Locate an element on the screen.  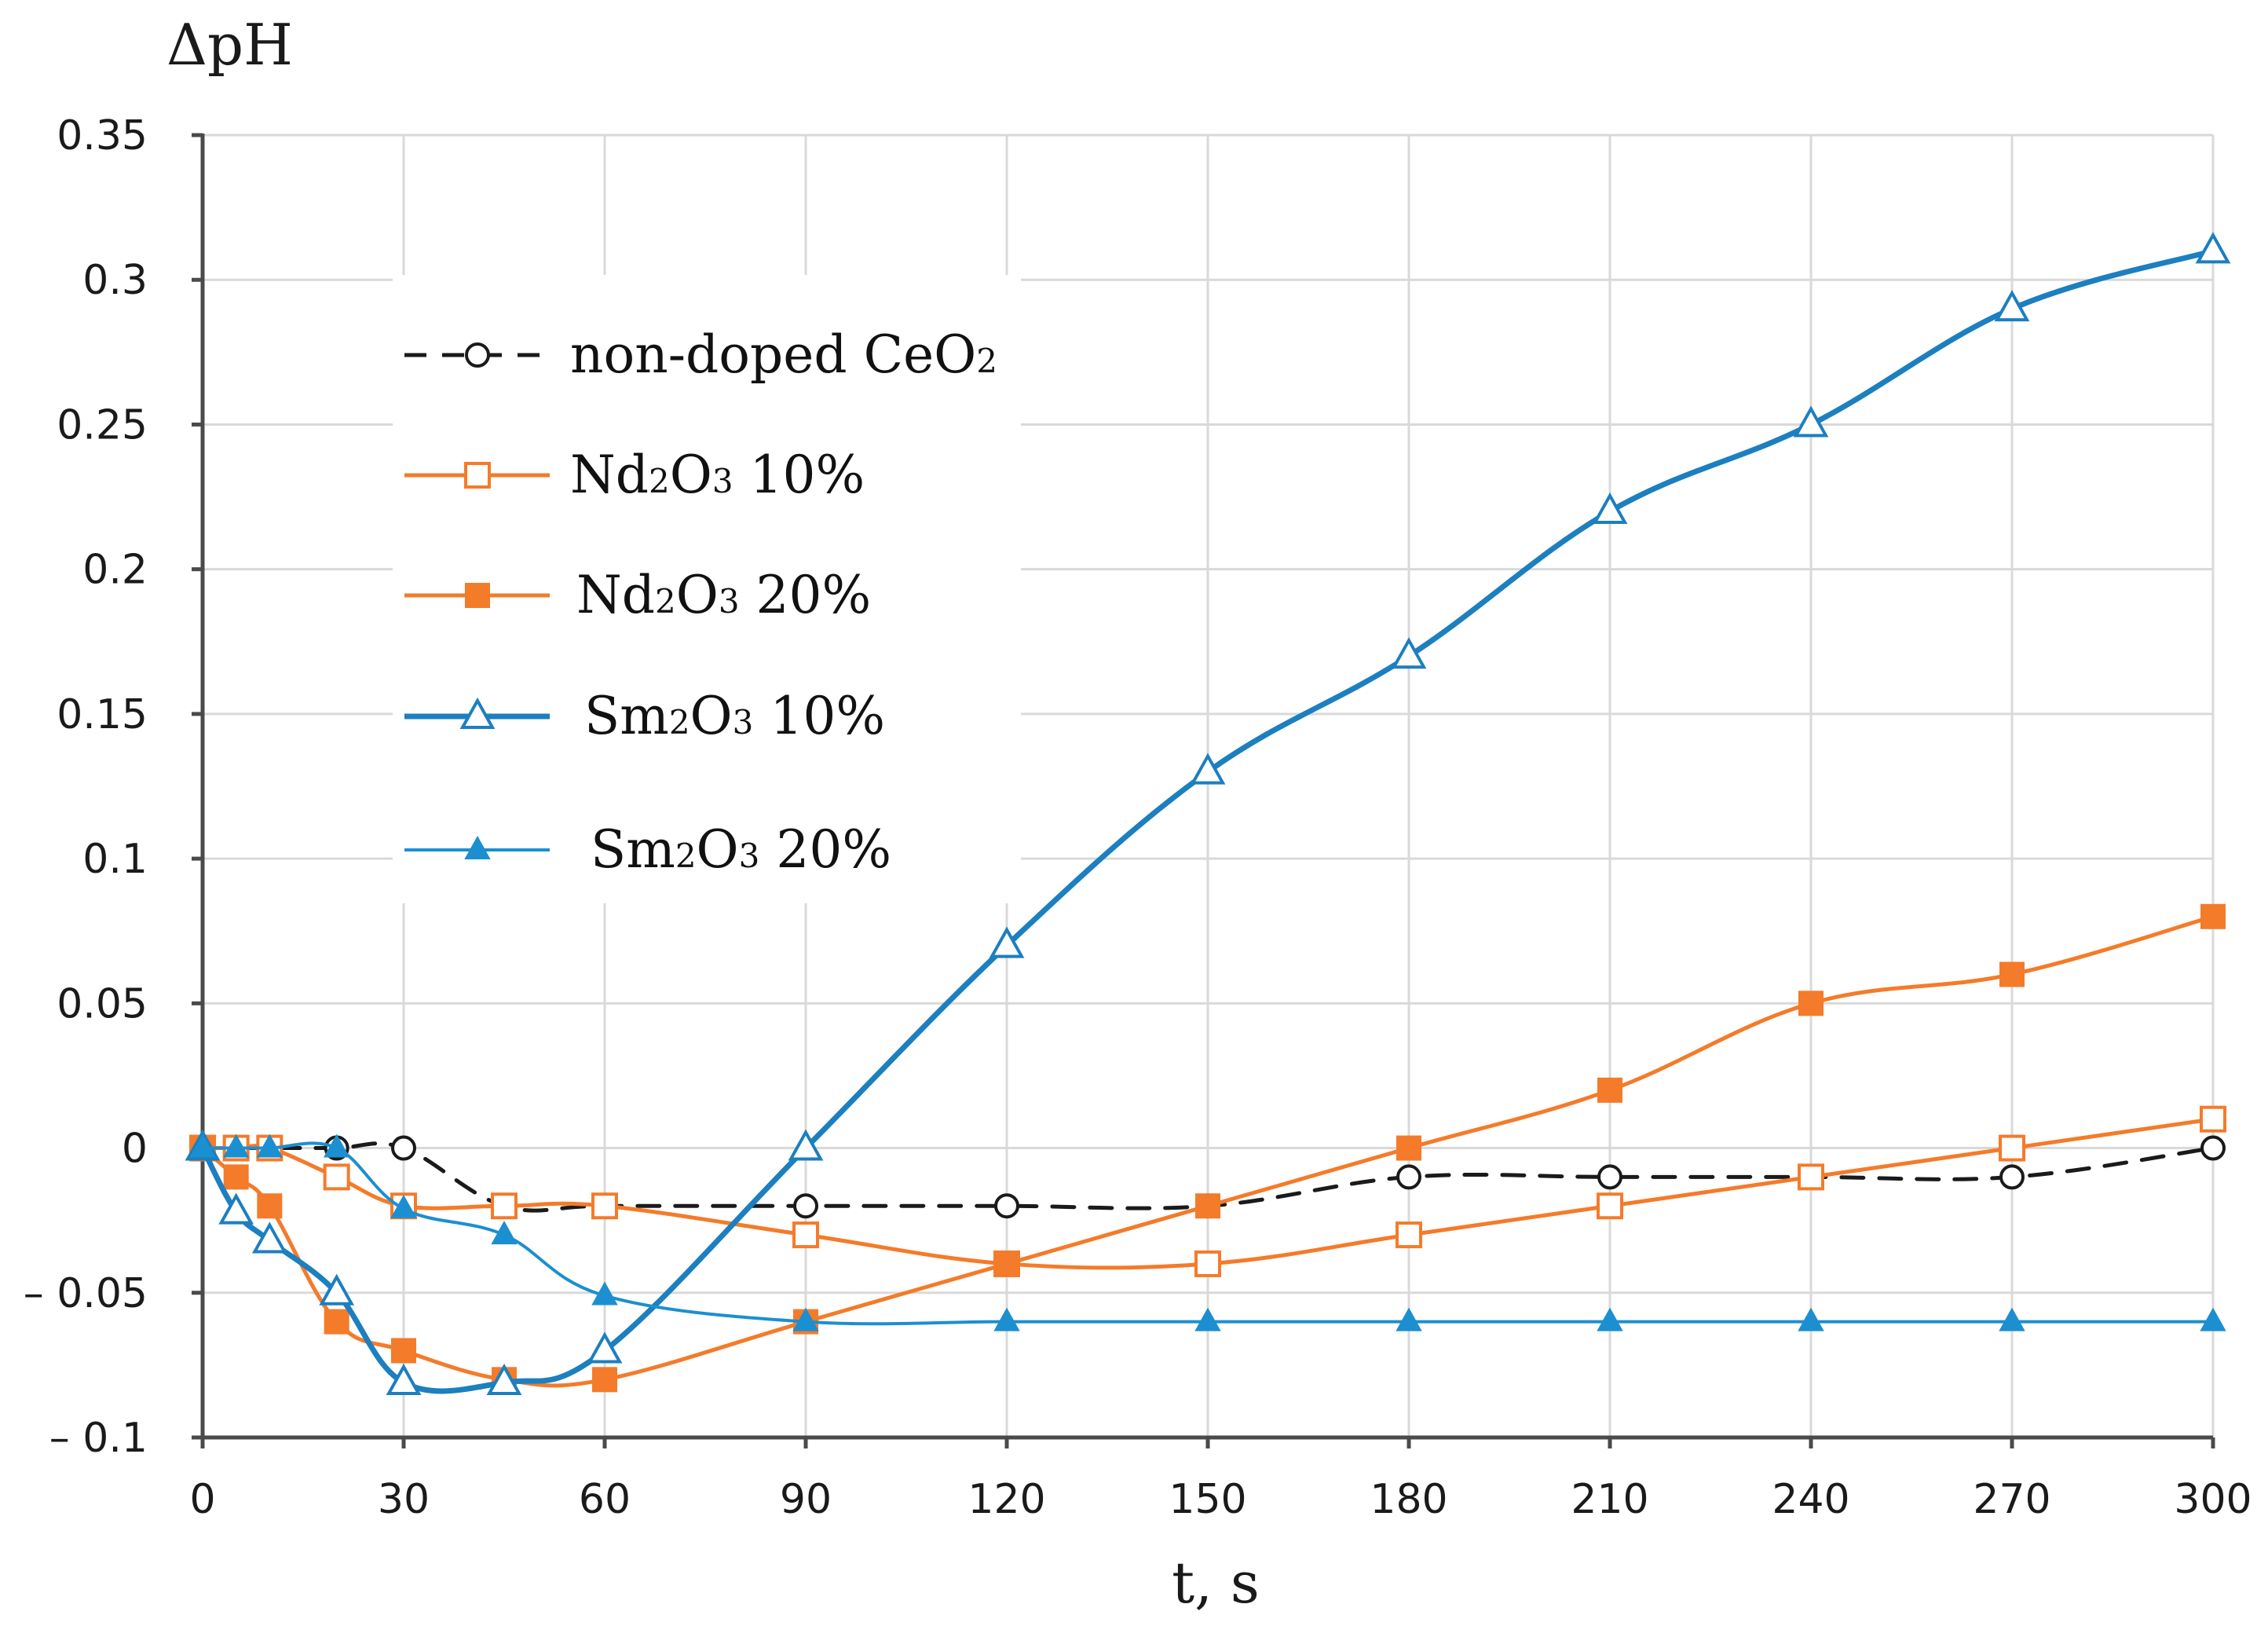
x-tick-label: 90 is located at coordinates (806, 1499).